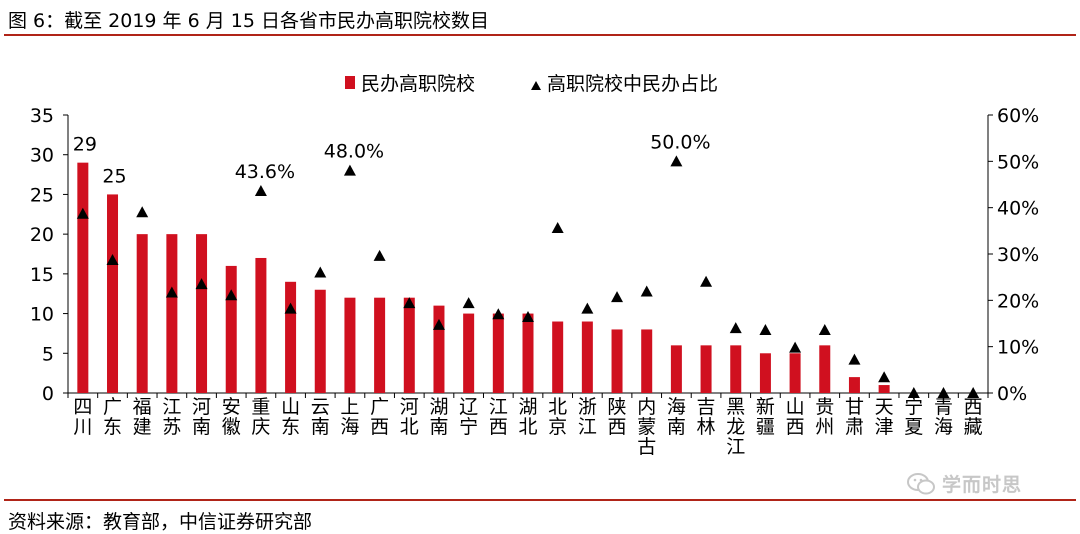  I want to click on x-tick-label: 林, so click(706, 427).